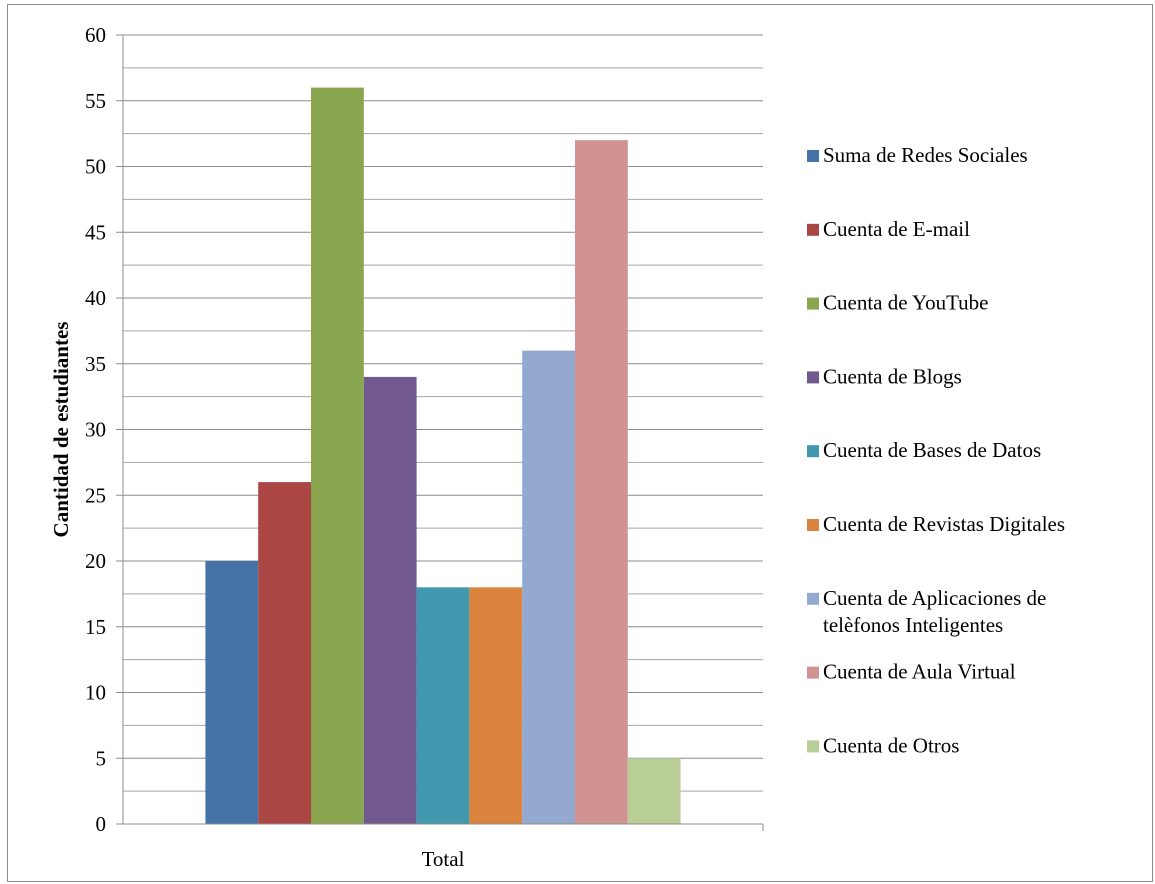 Image resolution: width=1155 pixels, height=884 pixels. What do you see at coordinates (896, 229) in the screenshot?
I see `legend-label: Cuenta de E-mail` at bounding box center [896, 229].